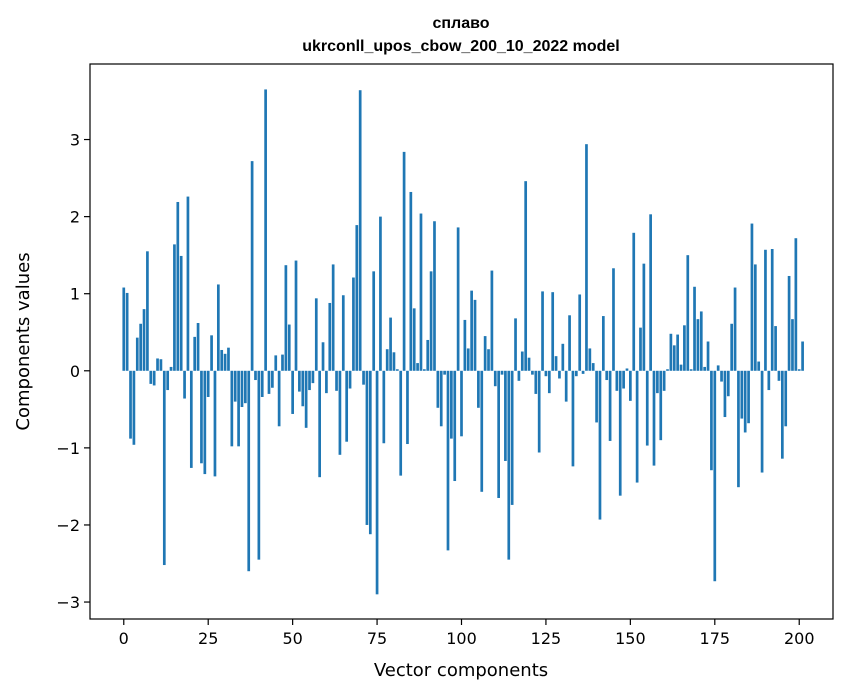  I want to click on x-axis-label: Vector components, so click(461, 670).